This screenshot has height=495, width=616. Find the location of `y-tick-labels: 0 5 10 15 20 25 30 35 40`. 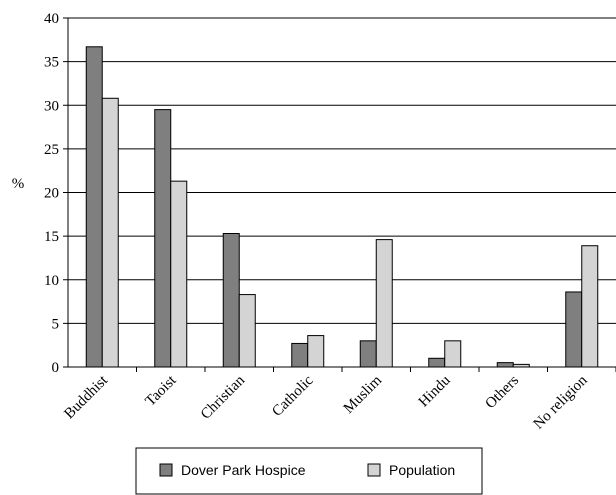

y-tick-labels: 0 5 10 15 20 25 30 35 40 is located at coordinates (51, 193).